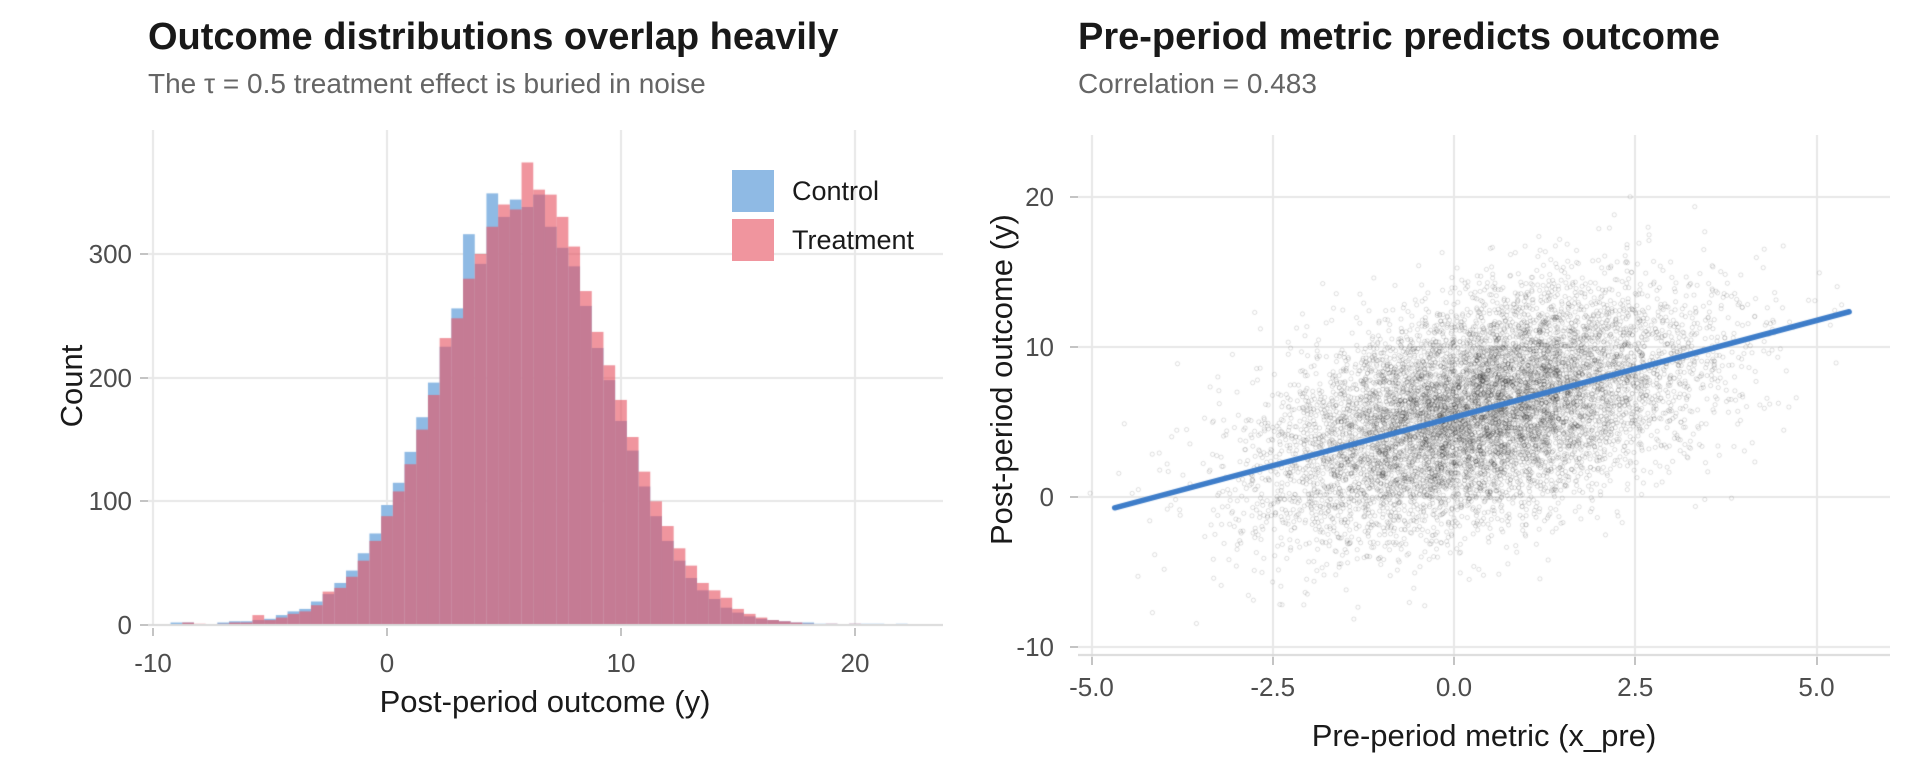 The height and width of the screenshot is (768, 1920). I want to click on control-swatch, so click(753, 191).